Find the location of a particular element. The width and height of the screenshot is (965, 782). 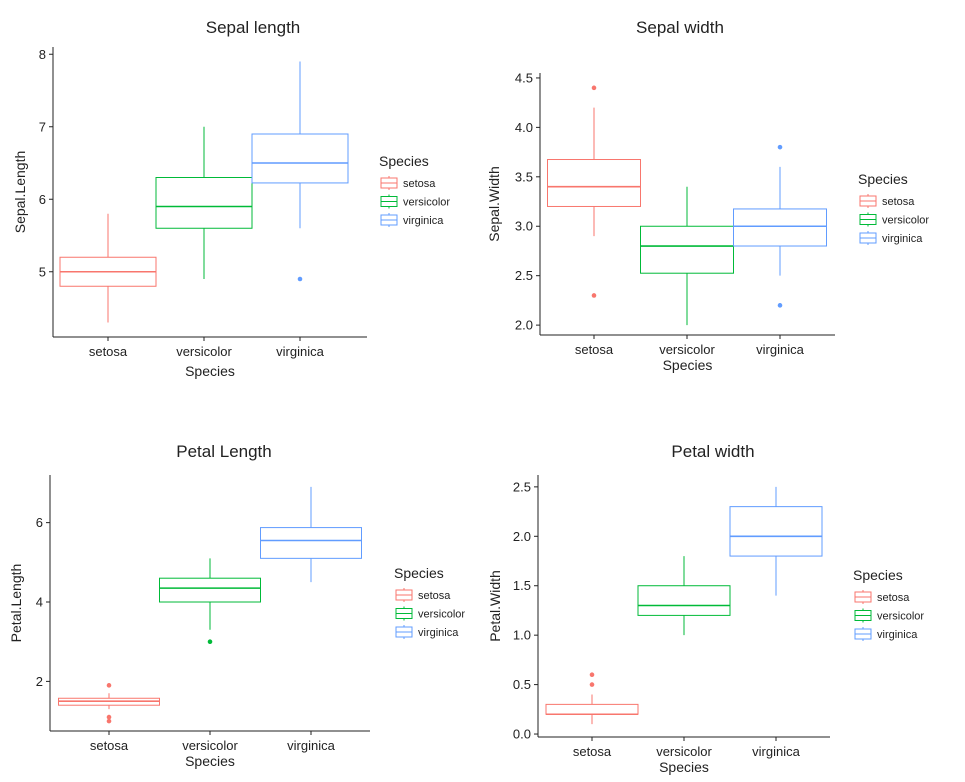

y-tick-label: 3.0 is located at coordinates (524, 226).